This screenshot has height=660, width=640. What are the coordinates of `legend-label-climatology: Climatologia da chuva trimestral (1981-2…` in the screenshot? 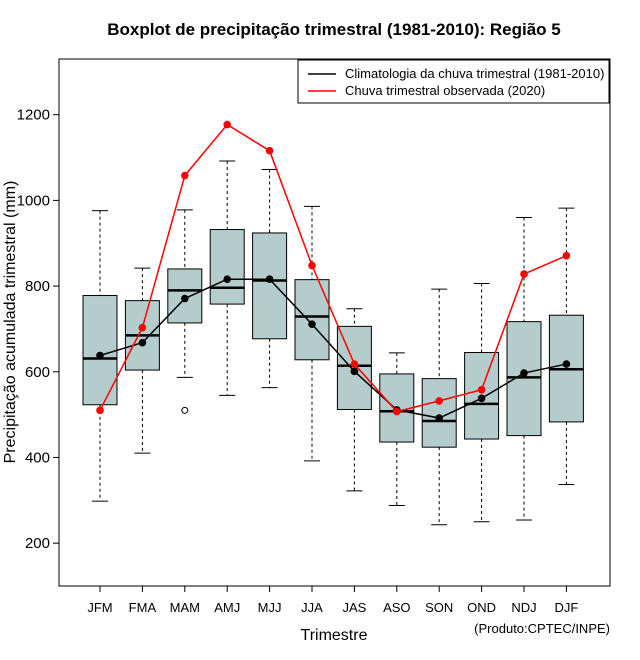 It's located at (474, 73).